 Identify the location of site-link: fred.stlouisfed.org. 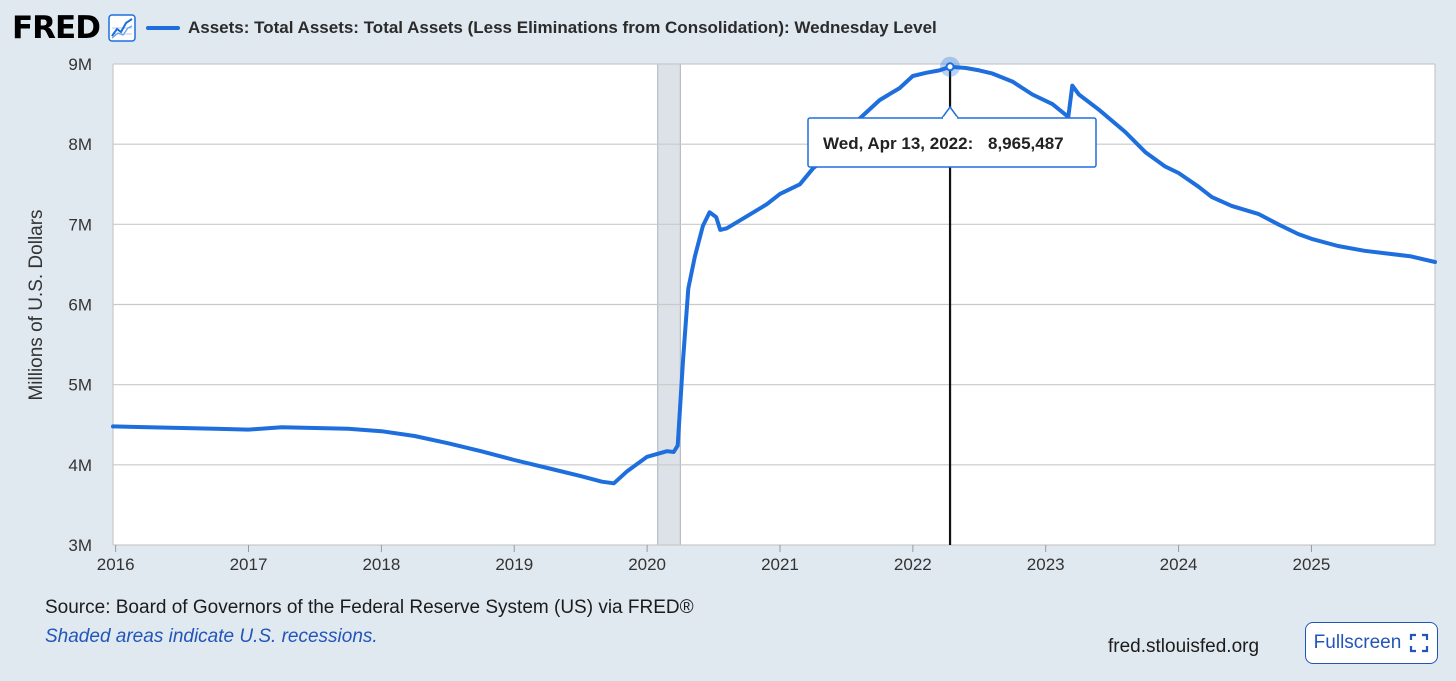
(1184, 646).